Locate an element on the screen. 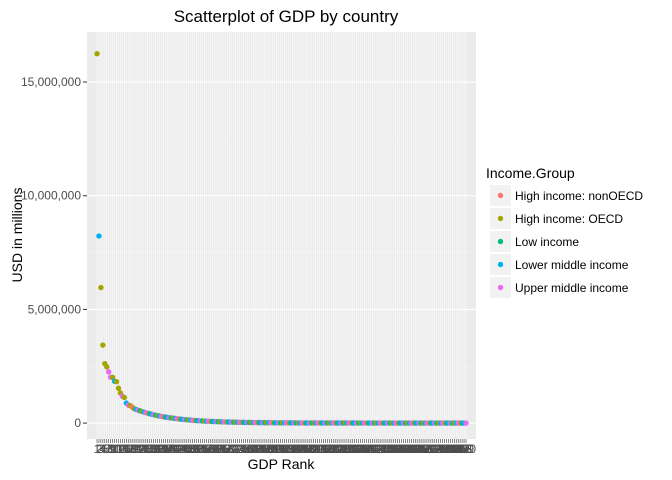 This screenshot has width=672, height=480. x-tick-label: 165 is located at coordinates (417, 449).